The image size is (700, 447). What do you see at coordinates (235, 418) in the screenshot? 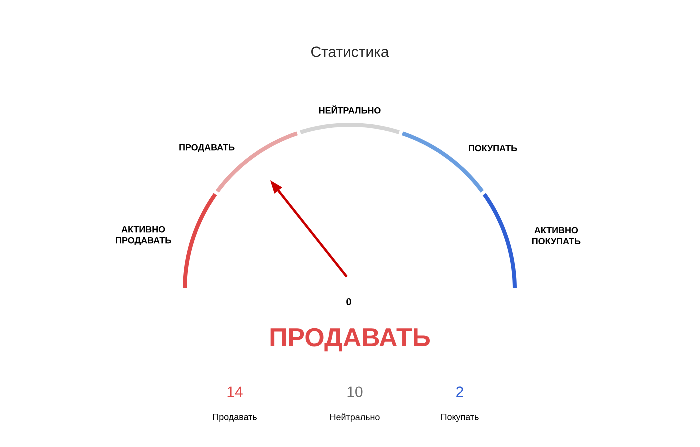
I see `text: Продавать` at bounding box center [235, 418].